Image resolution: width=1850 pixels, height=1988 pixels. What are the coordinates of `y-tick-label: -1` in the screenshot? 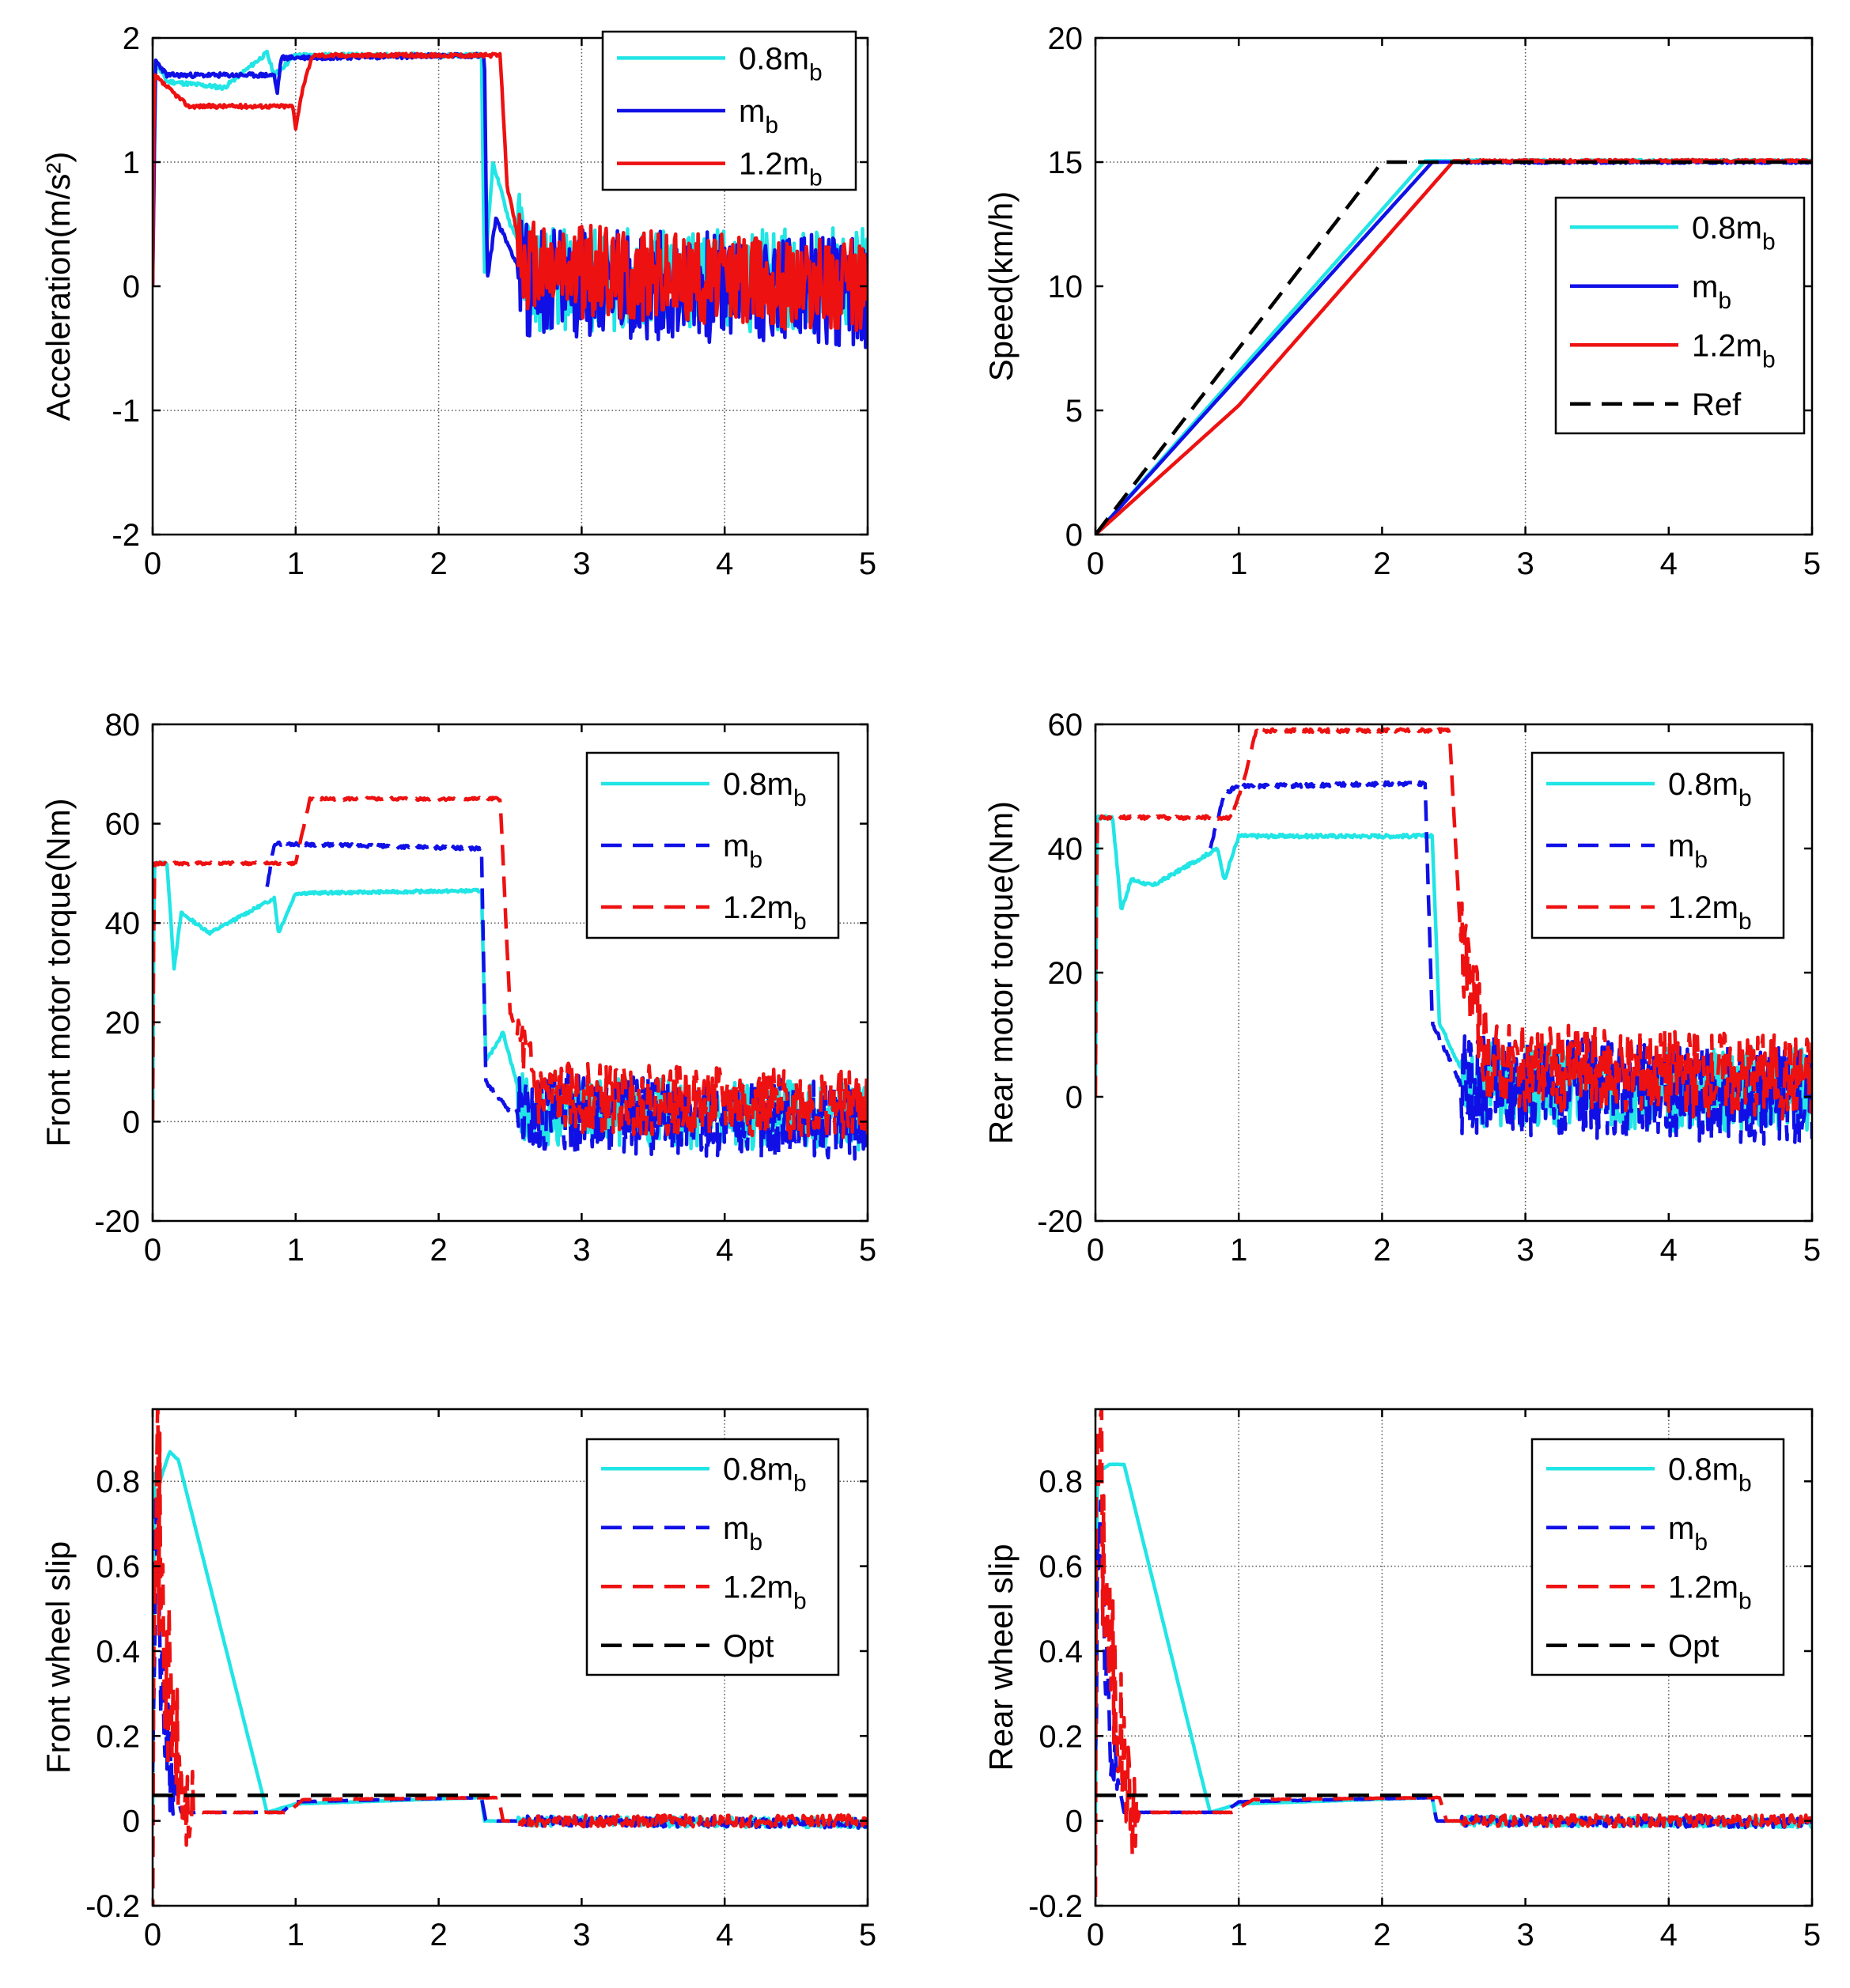 It's located at (126, 411).